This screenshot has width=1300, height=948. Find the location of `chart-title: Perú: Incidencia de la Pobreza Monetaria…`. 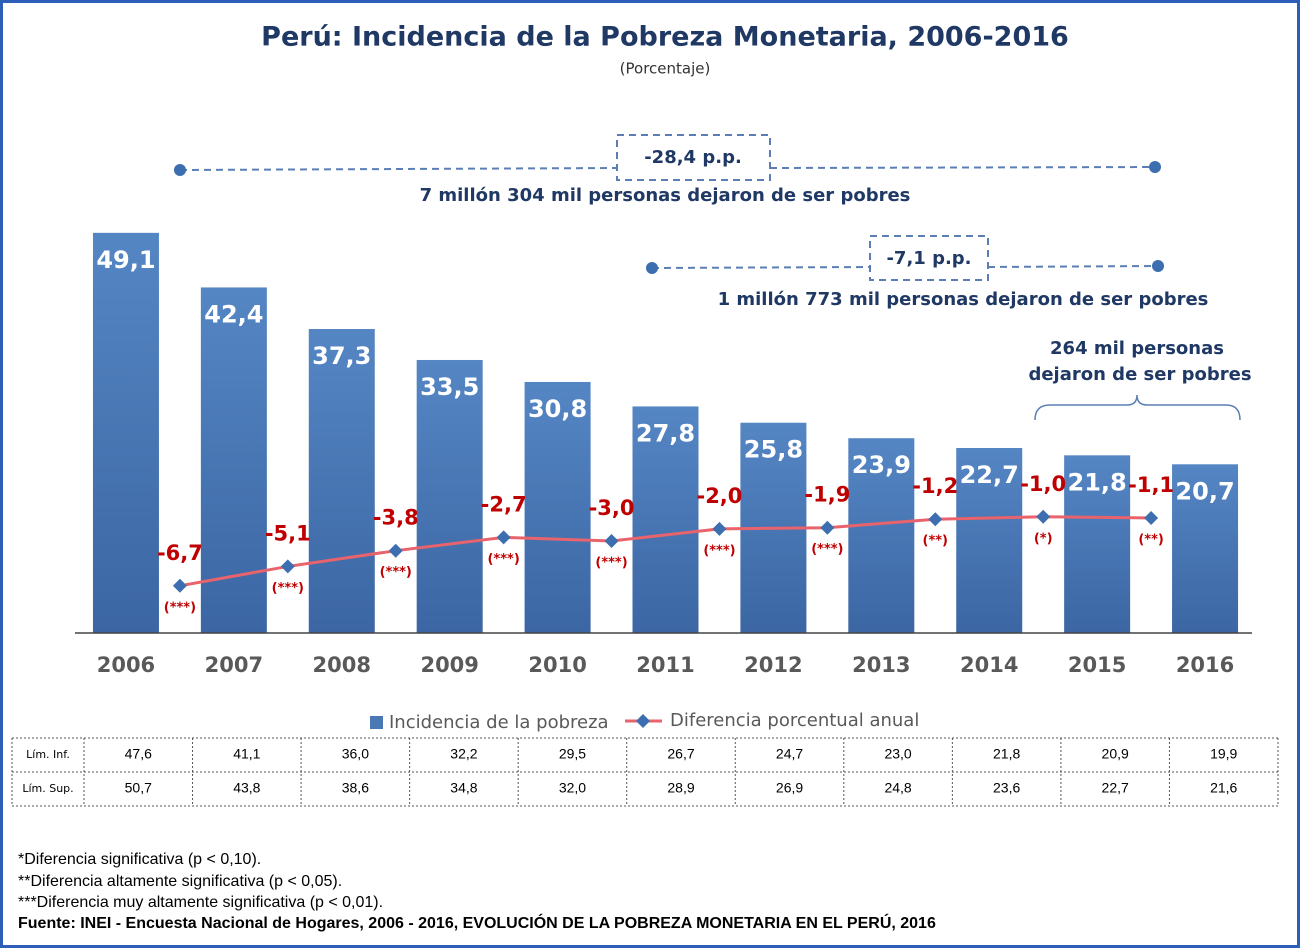

chart-title: Perú: Incidencia de la Pobreza Monetaria… is located at coordinates (665, 37).